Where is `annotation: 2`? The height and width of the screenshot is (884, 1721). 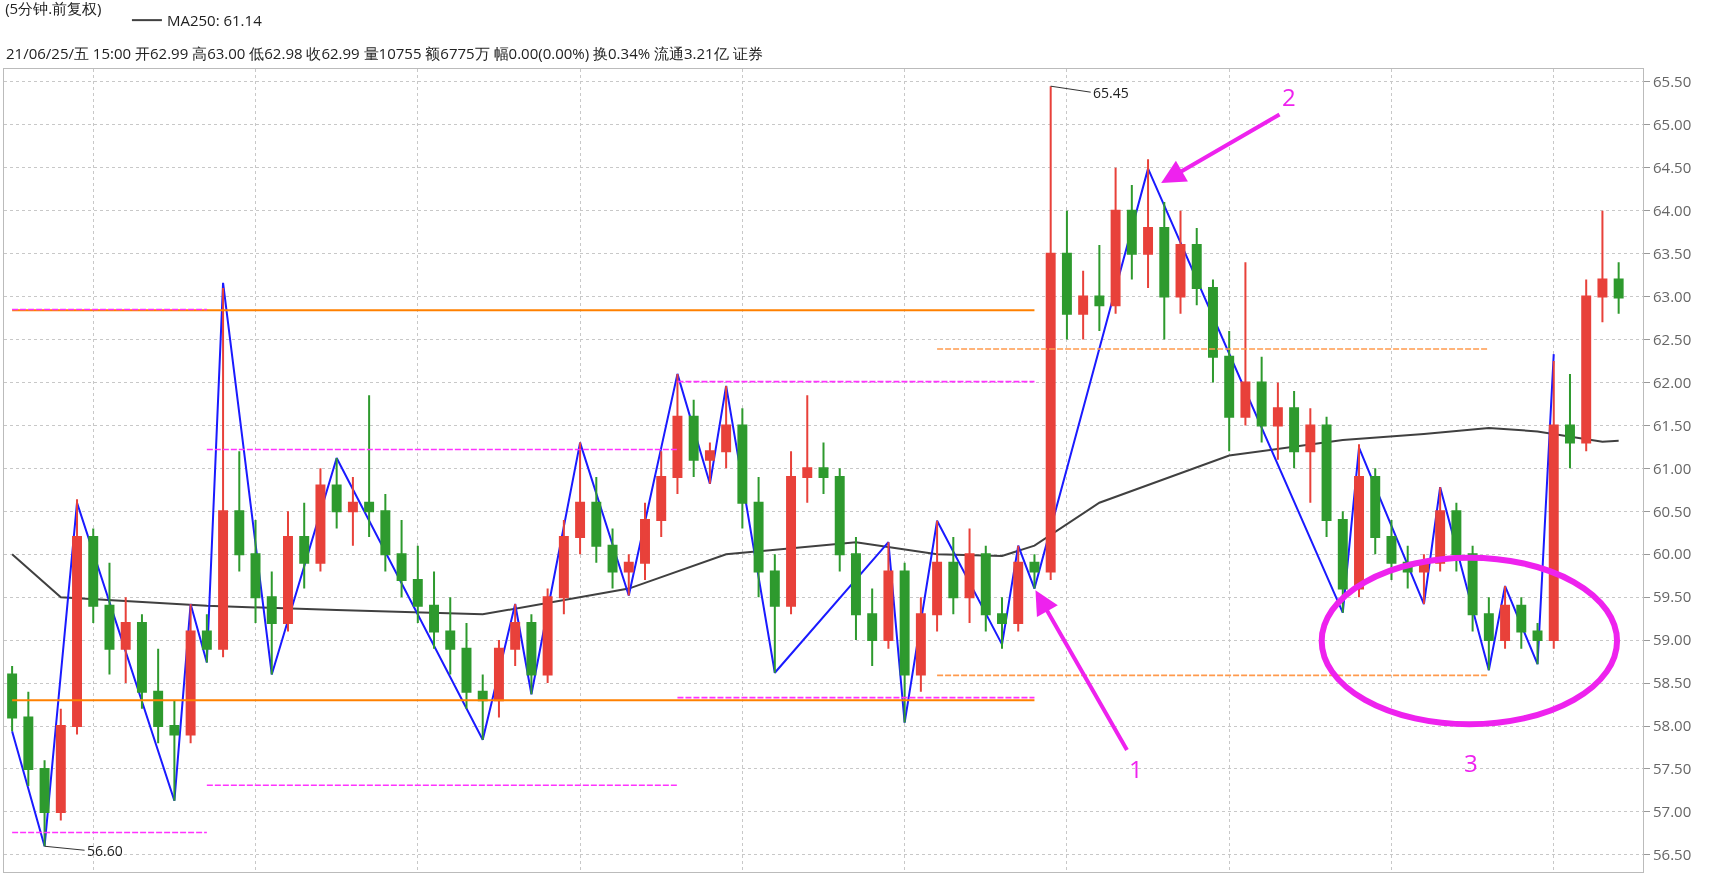 annotation: 2 is located at coordinates (1289, 96).